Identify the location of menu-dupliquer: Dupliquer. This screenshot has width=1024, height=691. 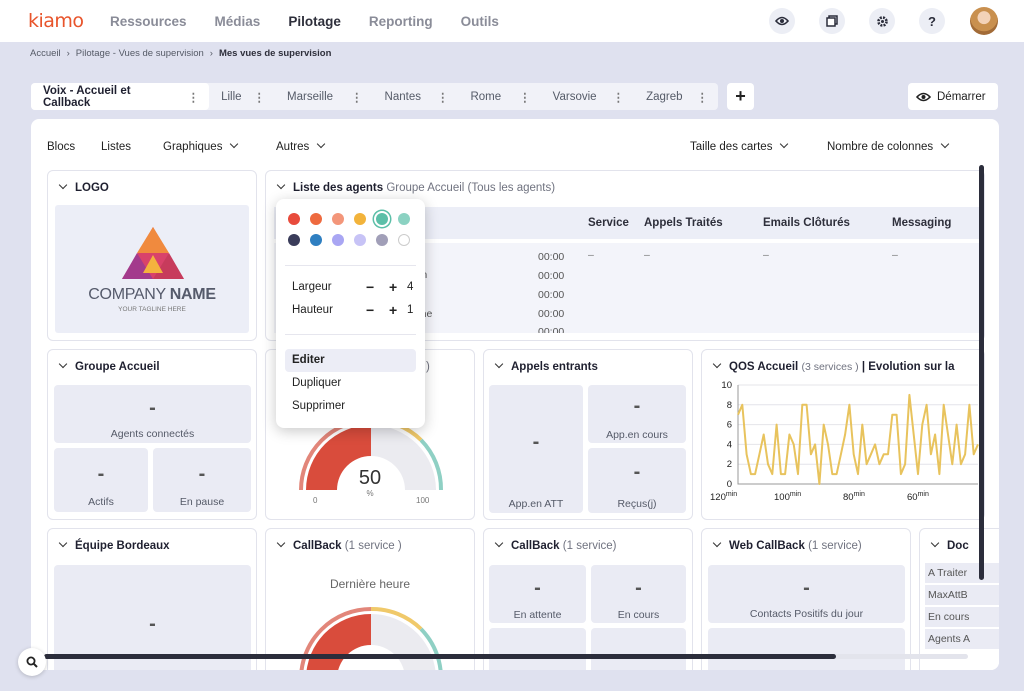
(317, 383).